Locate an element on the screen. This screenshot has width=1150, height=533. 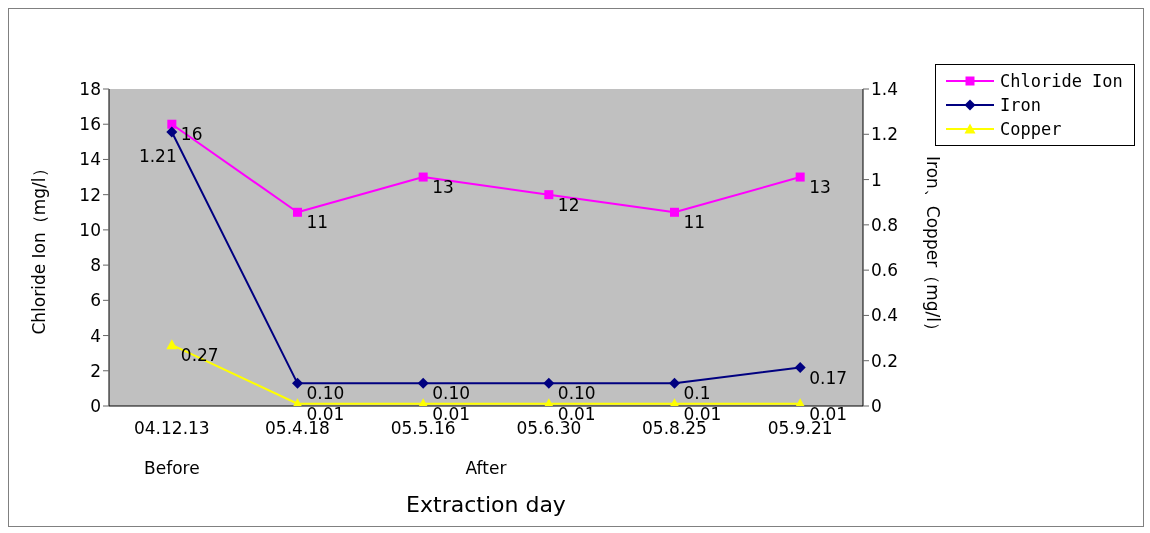
y-tick-label: 0 is located at coordinates (95, 406).